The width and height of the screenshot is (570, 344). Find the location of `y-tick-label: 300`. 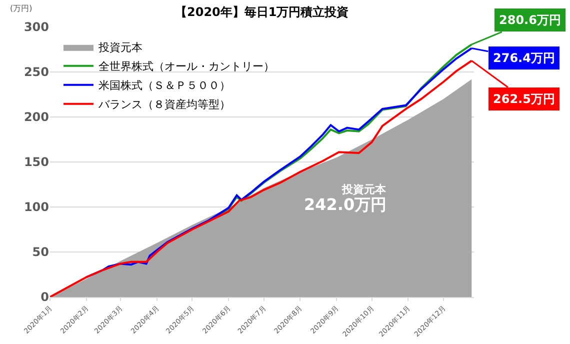

y-tick-label: 300 is located at coordinates (36, 27).